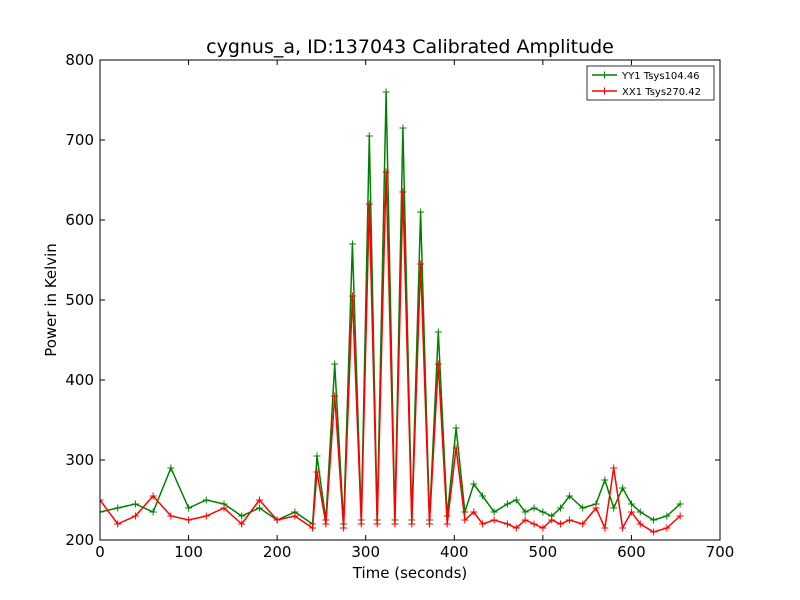 The width and height of the screenshot is (800, 600). I want to click on x-tick-label: 100, so click(188, 552).